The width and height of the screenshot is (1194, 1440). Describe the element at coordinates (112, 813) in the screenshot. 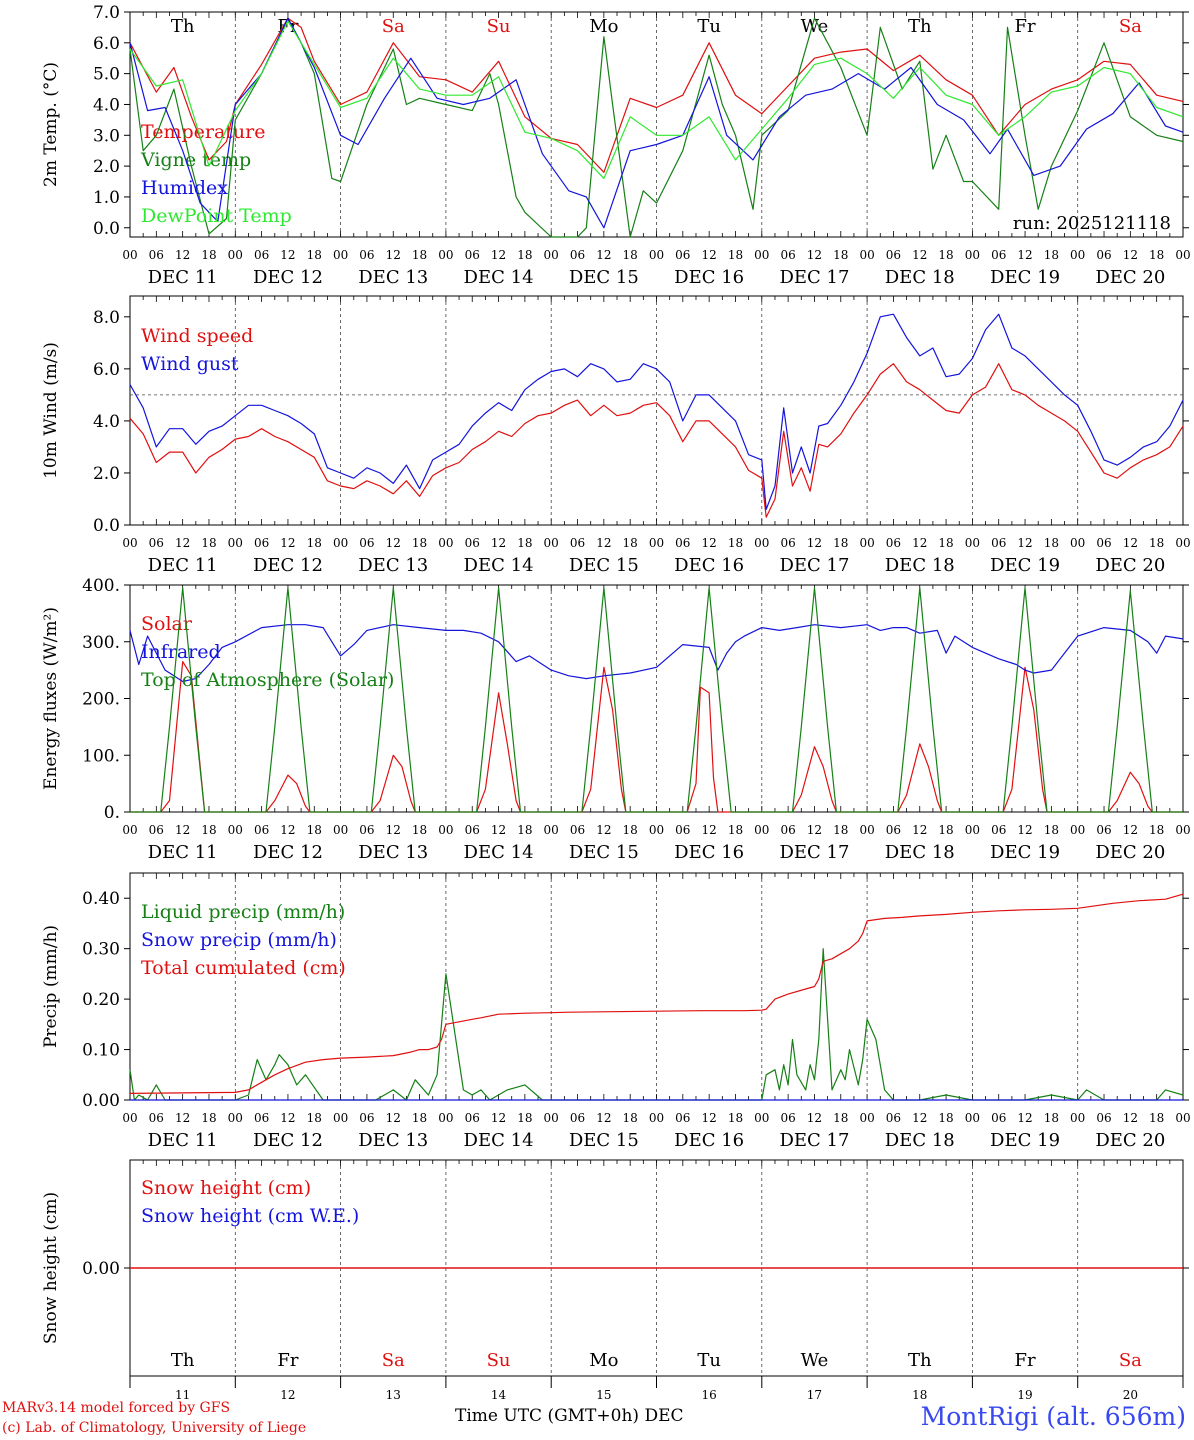

I see `y-tick-label: 0.` at that location.